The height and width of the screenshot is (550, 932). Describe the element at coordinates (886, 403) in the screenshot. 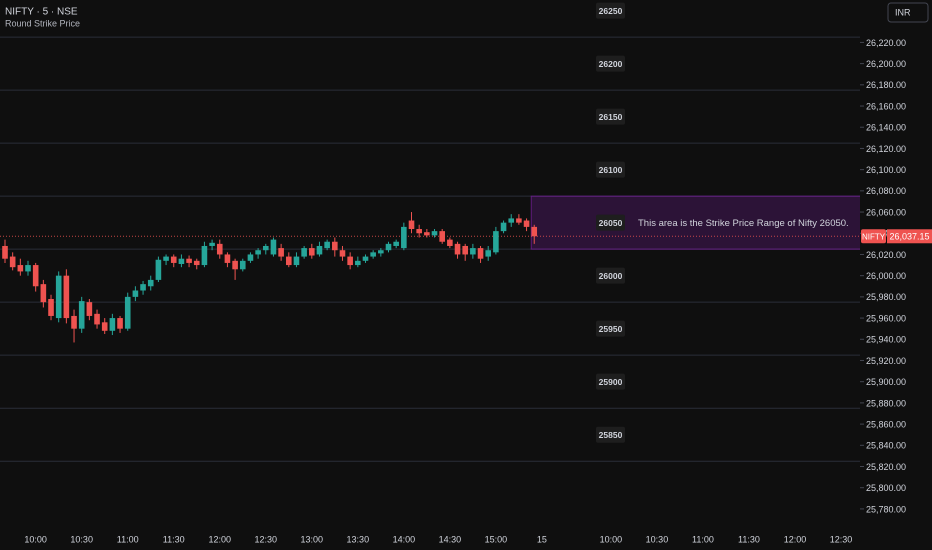

I see `y-tick-label: 25,880.00` at that location.